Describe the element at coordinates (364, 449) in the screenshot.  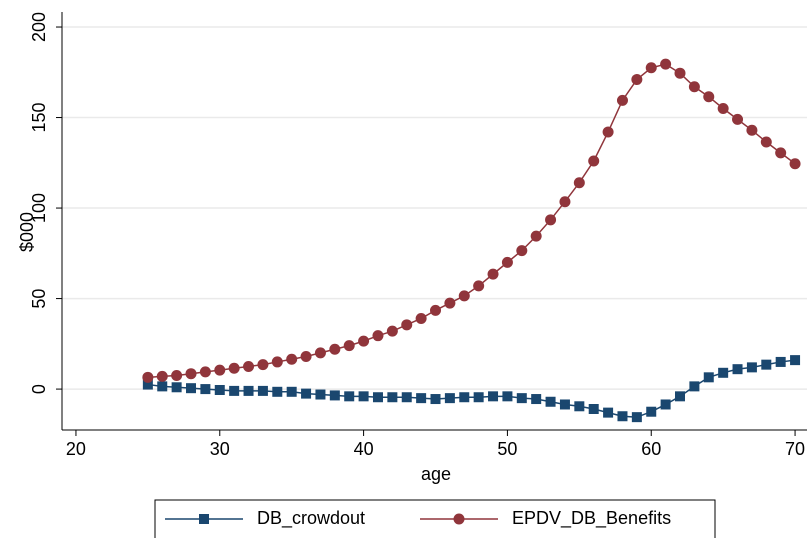
I see `x-tick-label: 40` at that location.